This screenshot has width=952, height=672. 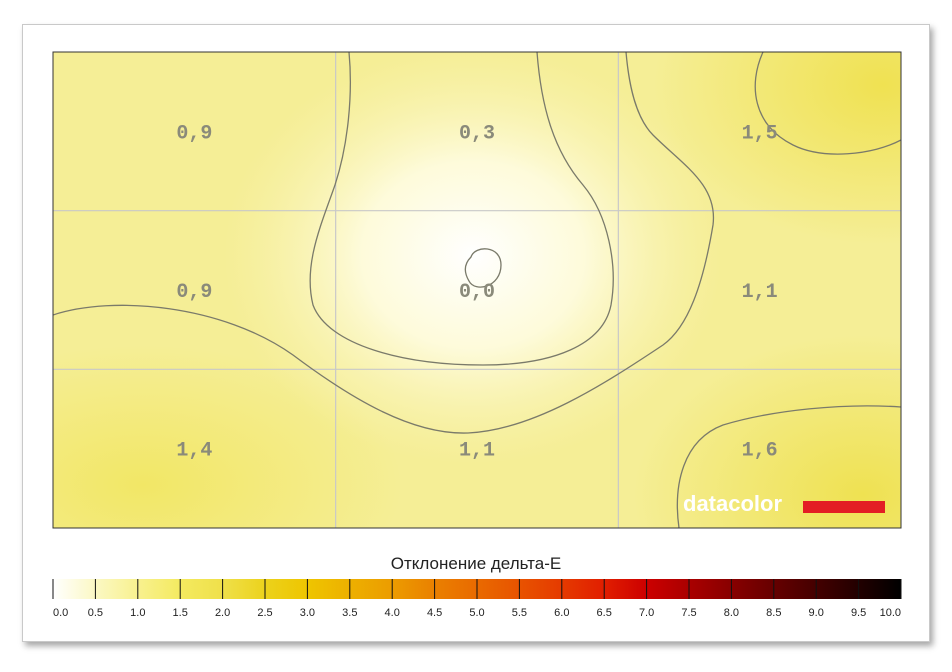 I want to click on color-scale-tick-label: 4.0, so click(x=392, y=613).